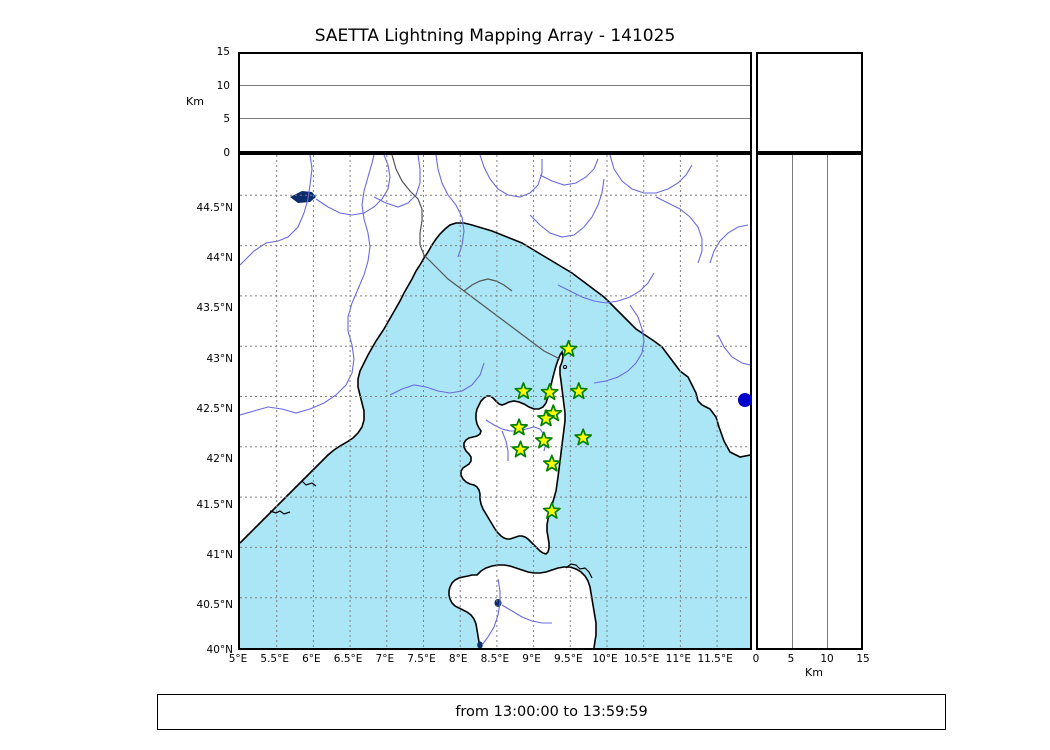  Describe the element at coordinates (219, 459) in the screenshot. I see `tick-lat-42: 42°N` at that location.